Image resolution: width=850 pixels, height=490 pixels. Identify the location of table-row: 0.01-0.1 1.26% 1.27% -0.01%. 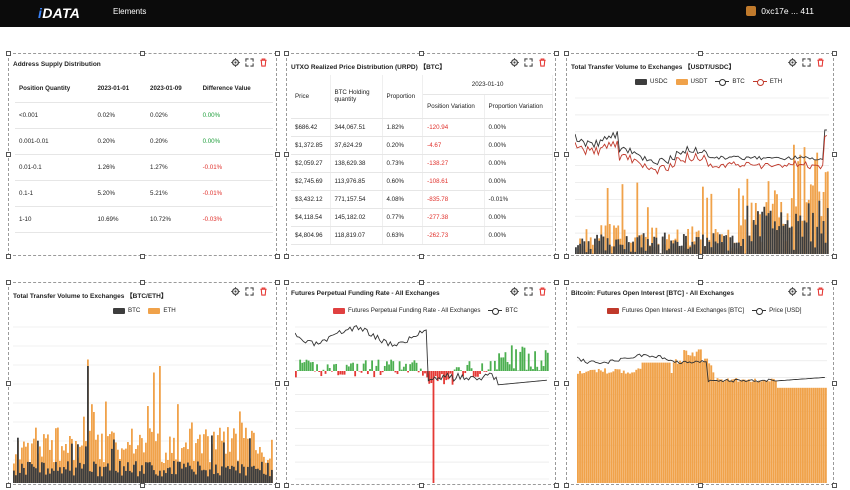
(144, 167).